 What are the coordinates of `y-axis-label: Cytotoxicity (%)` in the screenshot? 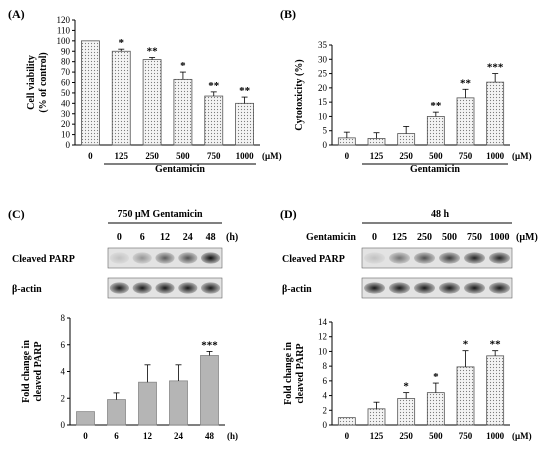 It's located at (299, 94).